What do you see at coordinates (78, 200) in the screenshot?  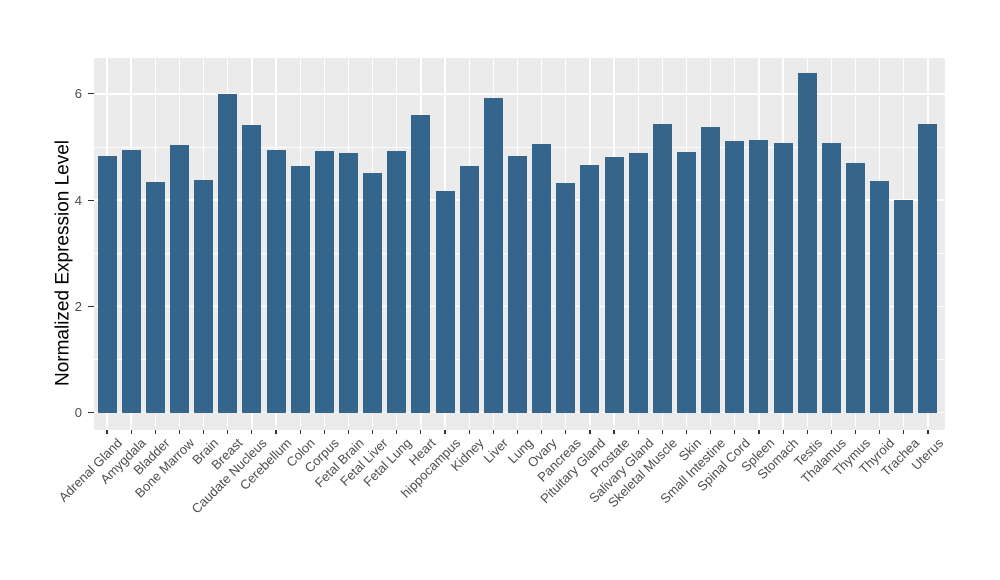 I see `y-tick-label: 4` at bounding box center [78, 200].